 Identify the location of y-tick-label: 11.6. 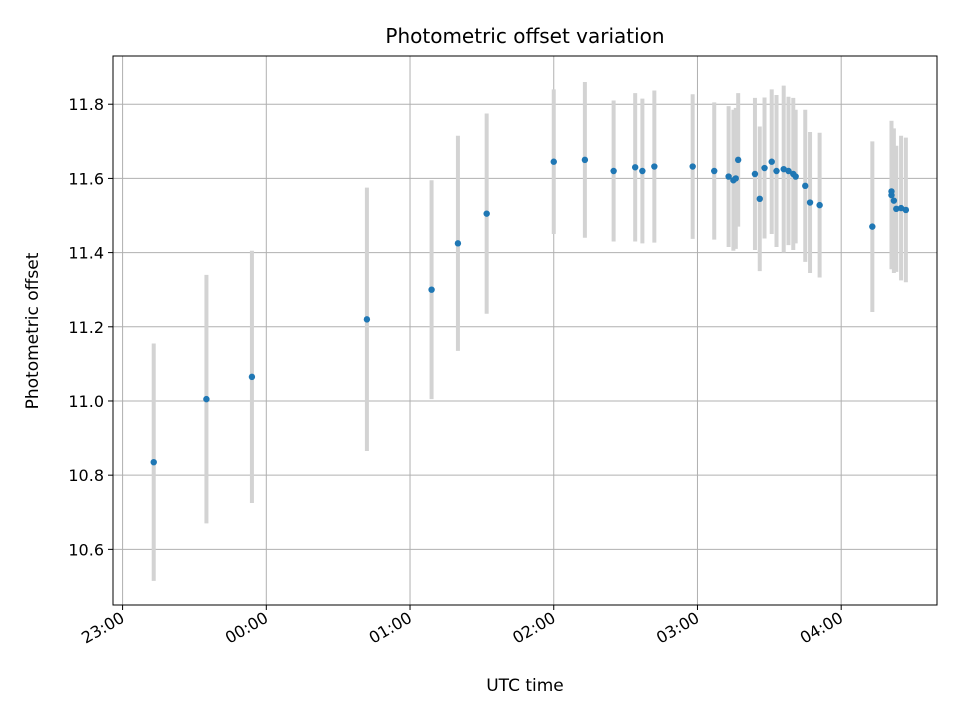
(86, 178).